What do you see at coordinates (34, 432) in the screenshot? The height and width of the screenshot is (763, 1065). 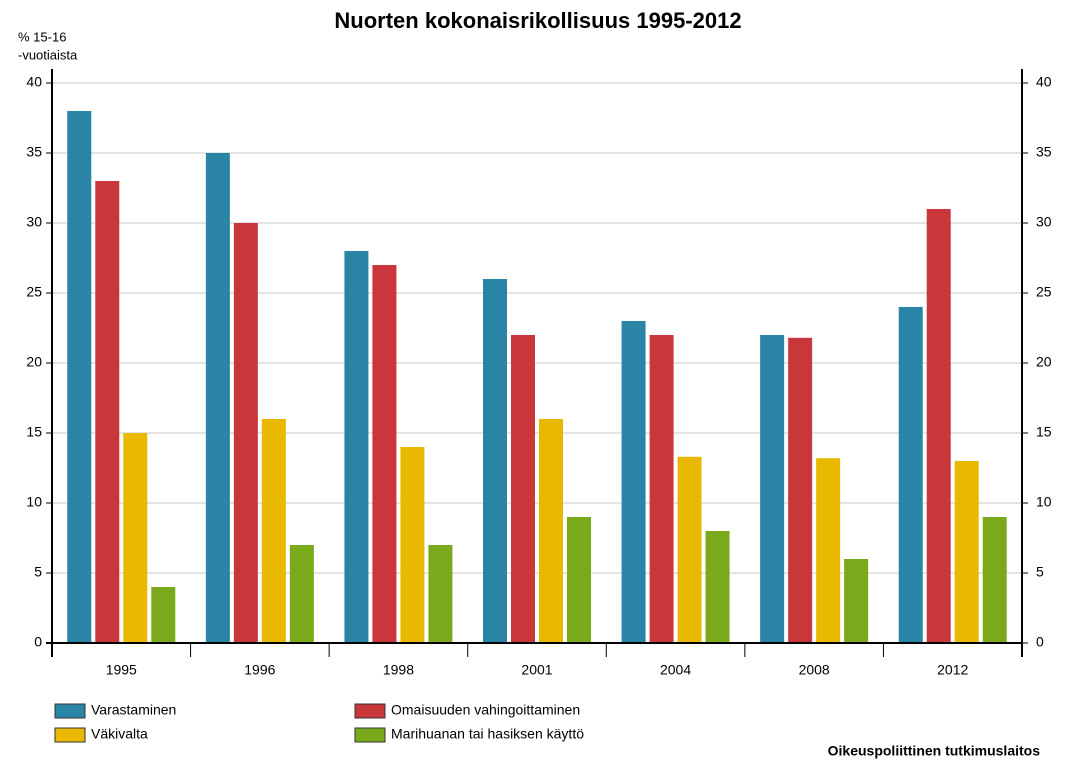 I see `y-tick-label: 15` at bounding box center [34, 432].